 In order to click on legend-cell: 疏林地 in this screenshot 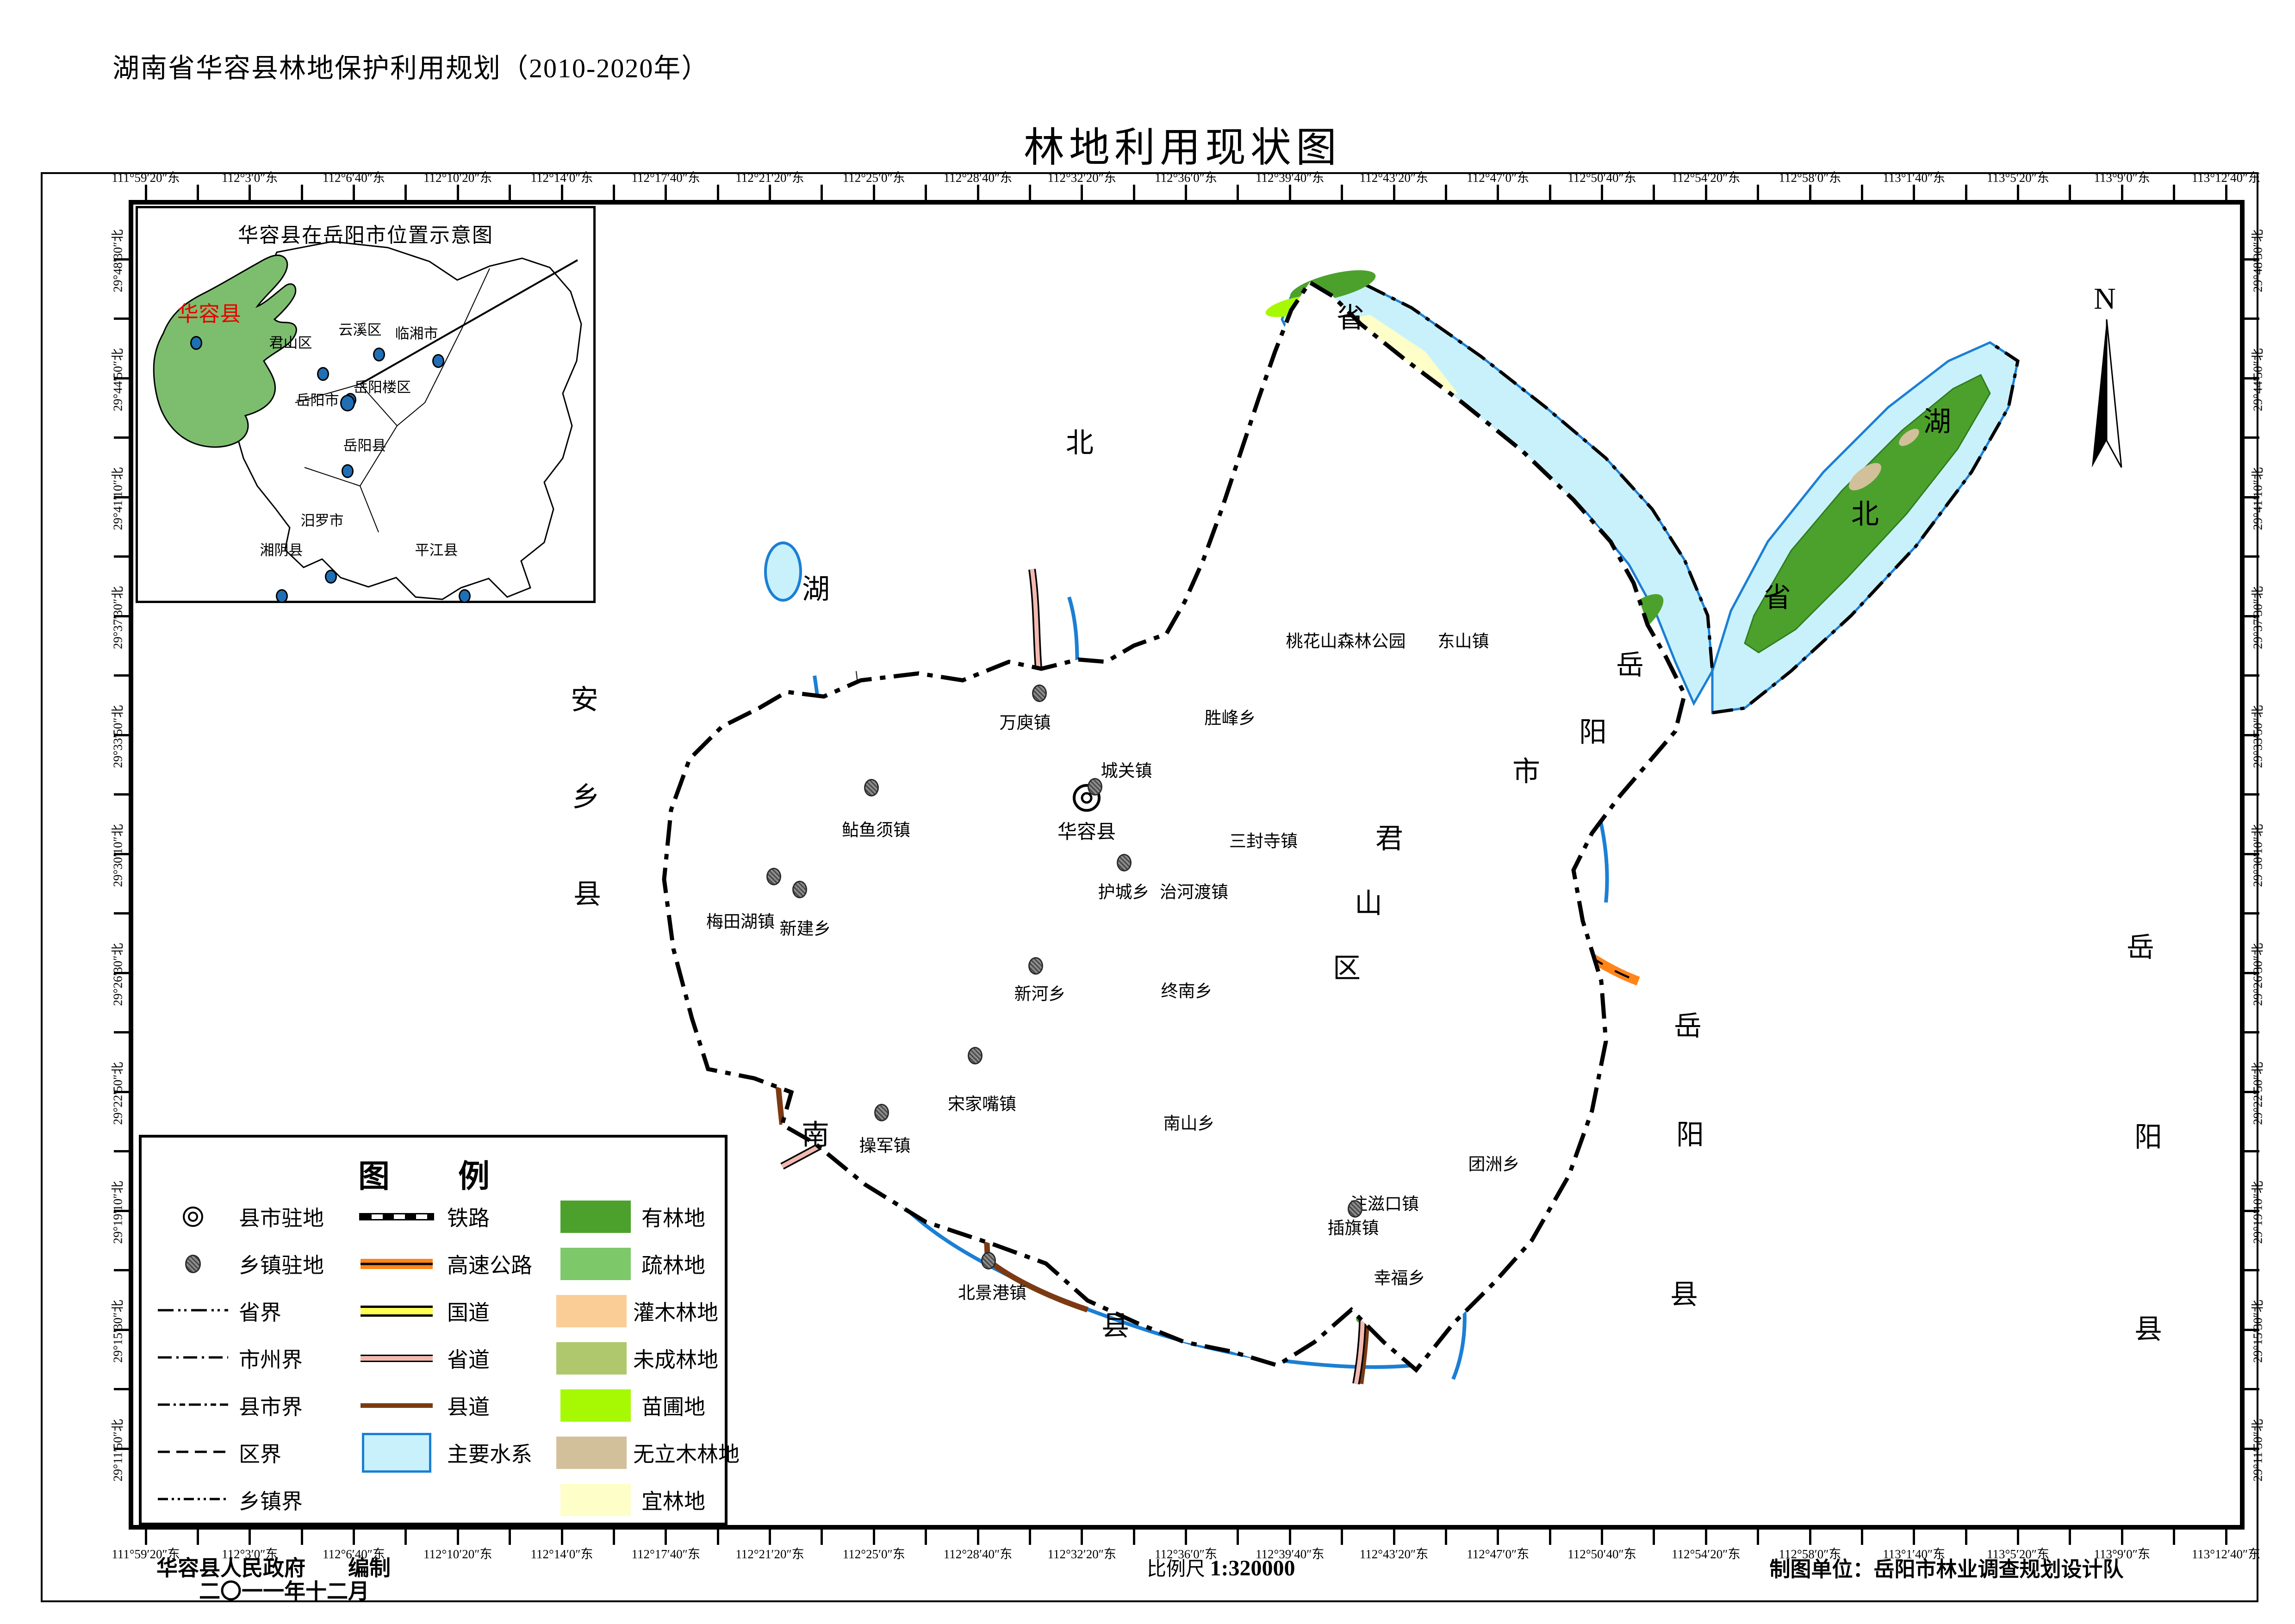, I will do `click(635, 1264)`.